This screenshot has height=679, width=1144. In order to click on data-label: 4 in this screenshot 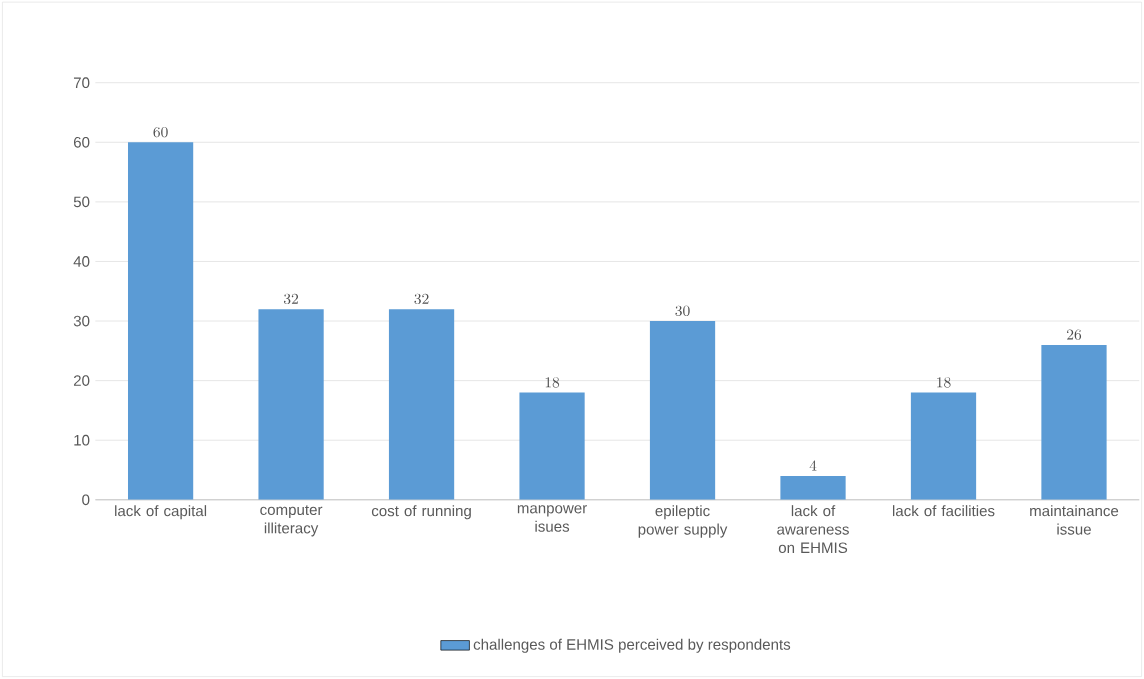, I will do `click(813, 465)`.